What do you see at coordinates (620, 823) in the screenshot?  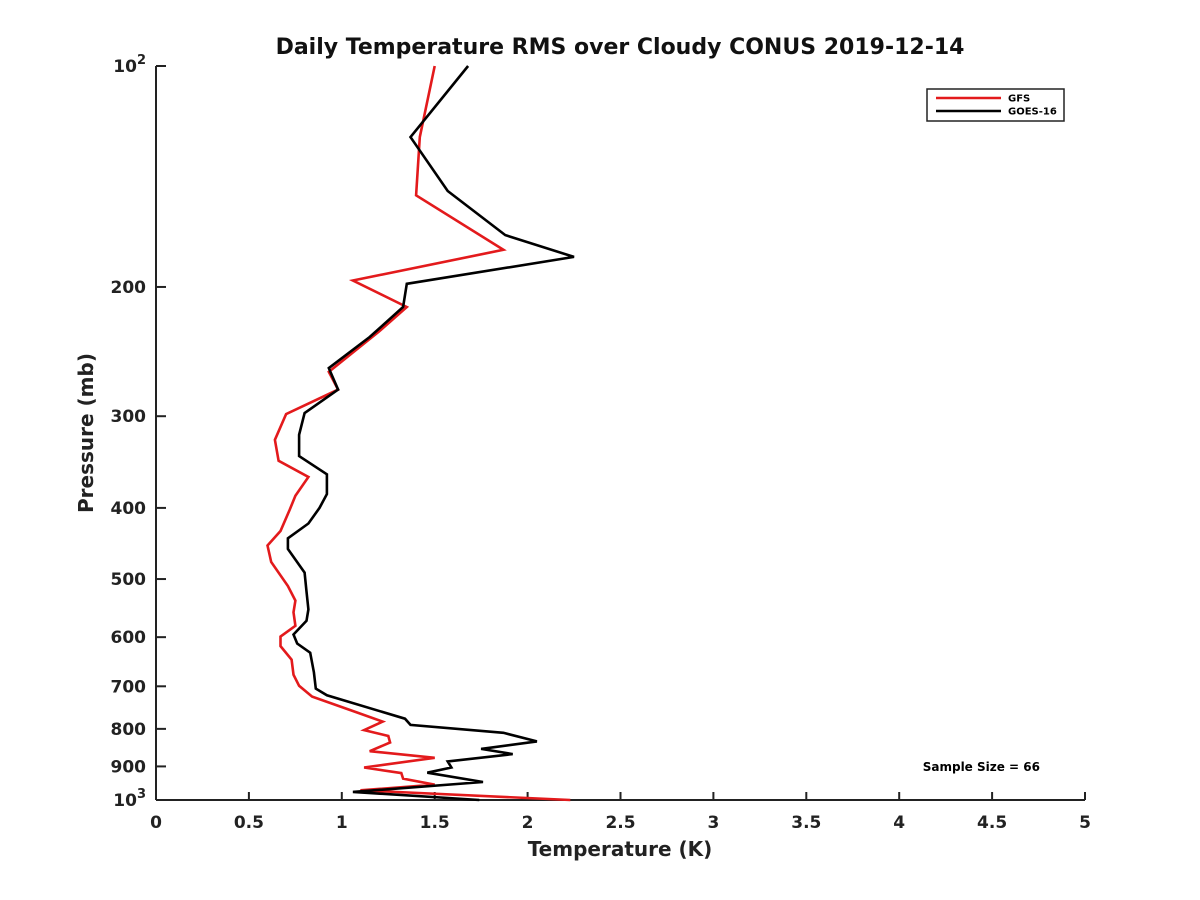 I see `x-tick-label: 2.5` at bounding box center [620, 823].